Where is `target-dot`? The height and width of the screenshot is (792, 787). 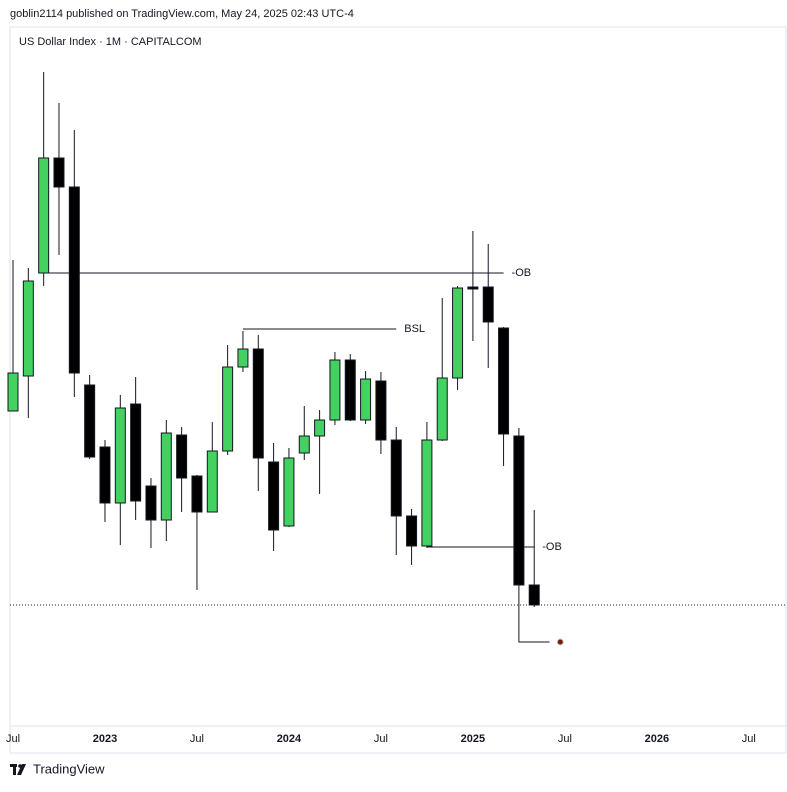
target-dot is located at coordinates (560, 642).